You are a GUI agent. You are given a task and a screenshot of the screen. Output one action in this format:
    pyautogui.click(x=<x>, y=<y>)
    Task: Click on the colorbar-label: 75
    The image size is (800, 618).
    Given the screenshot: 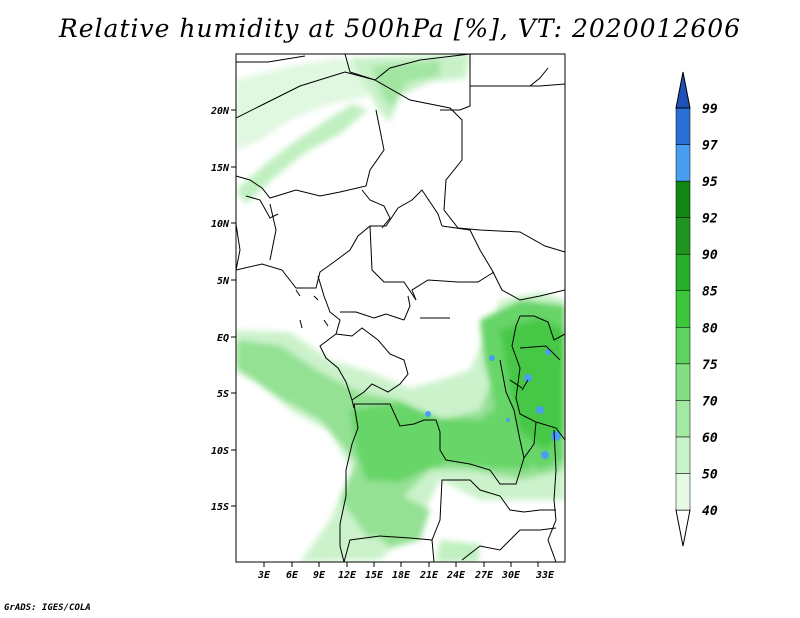 What is the action you would take?
    pyautogui.click(x=710, y=365)
    